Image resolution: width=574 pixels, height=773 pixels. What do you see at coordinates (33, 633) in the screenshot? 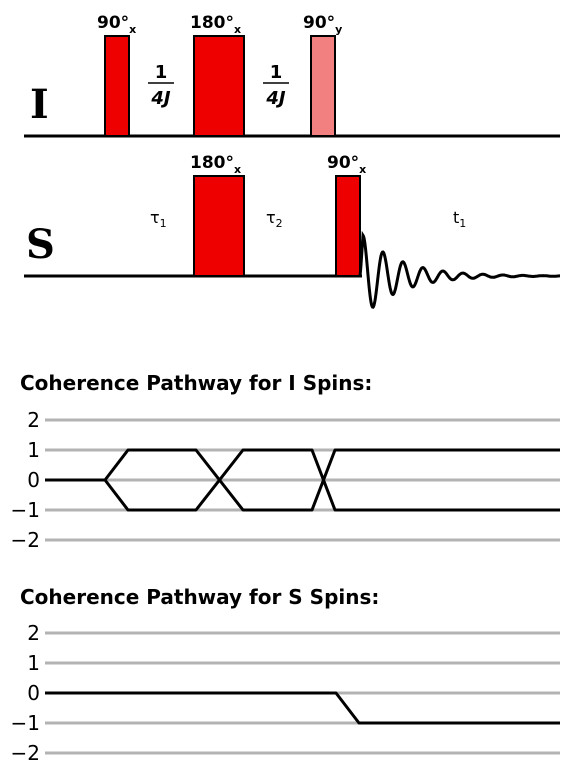
I see `pathway-s-level-2: 2` at bounding box center [33, 633].